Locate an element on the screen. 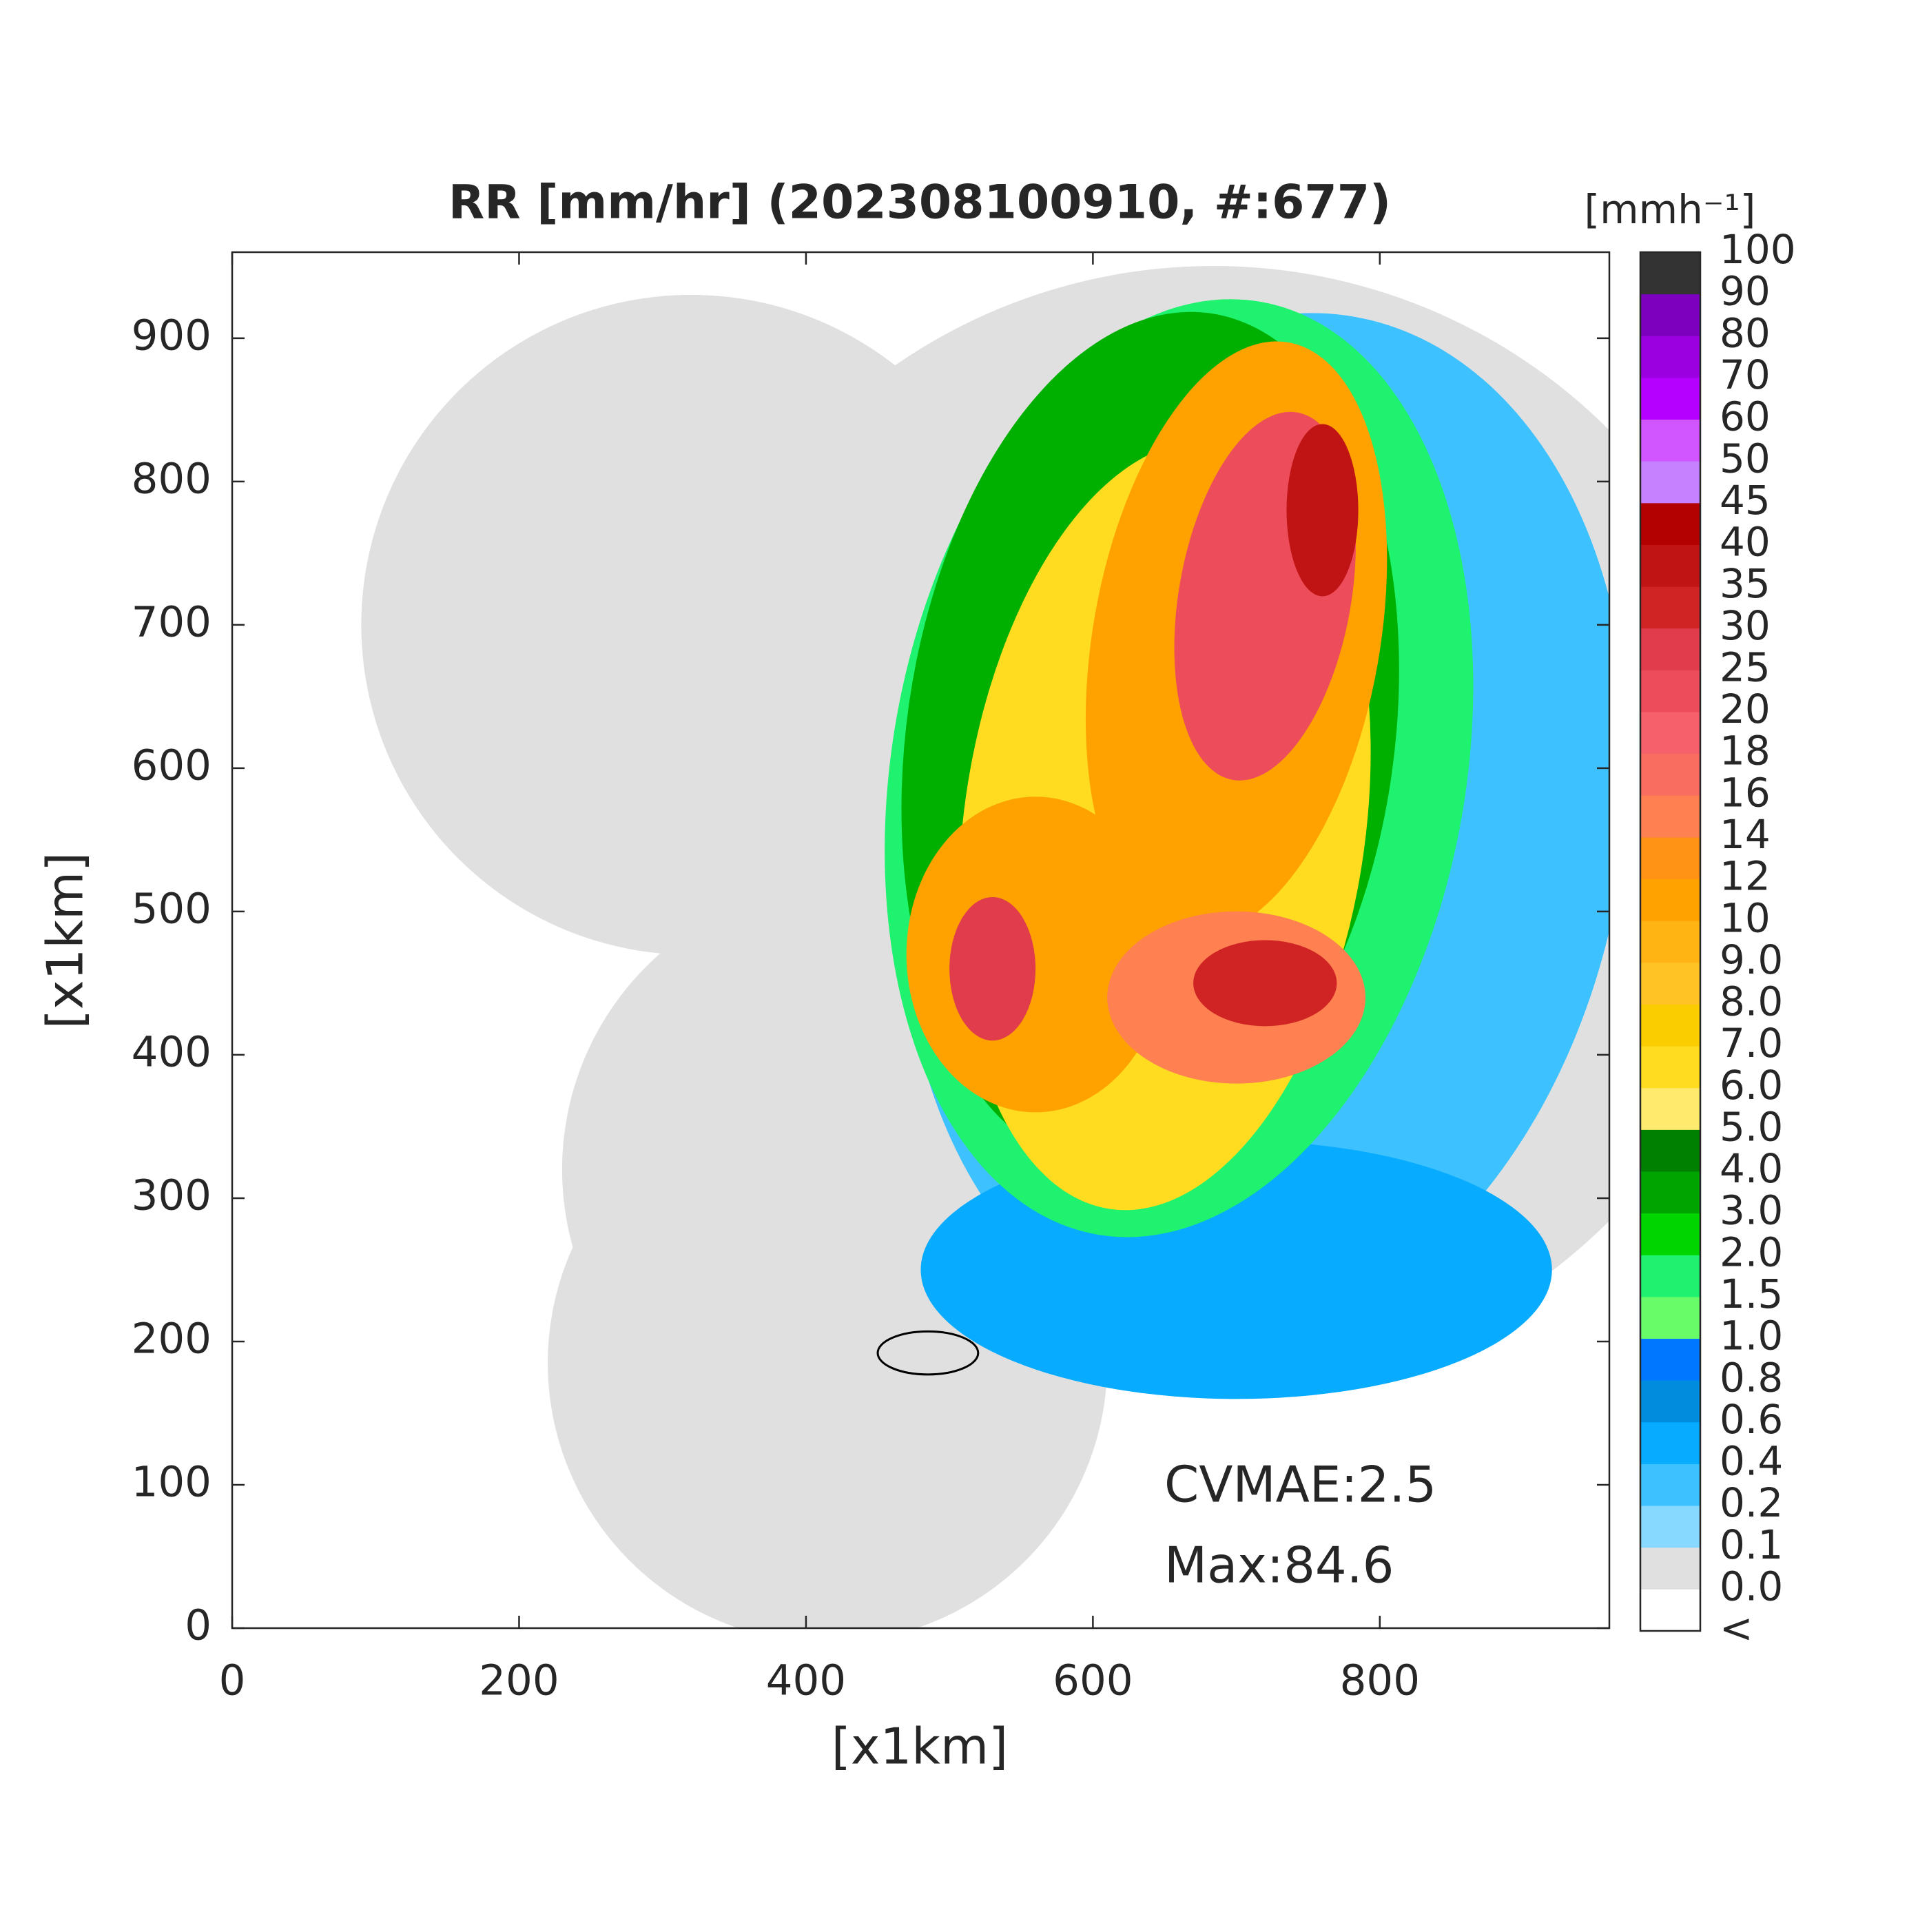 The height and width of the screenshot is (1932, 1929). colorbar-tick-label: 70 is located at coordinates (1745, 374).